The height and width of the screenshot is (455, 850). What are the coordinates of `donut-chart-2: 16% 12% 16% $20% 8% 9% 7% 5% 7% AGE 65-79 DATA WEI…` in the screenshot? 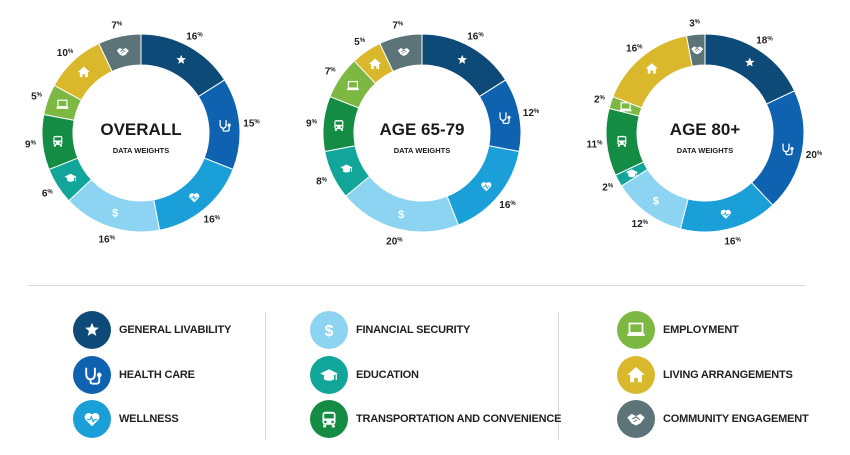 It's located at (423, 134).